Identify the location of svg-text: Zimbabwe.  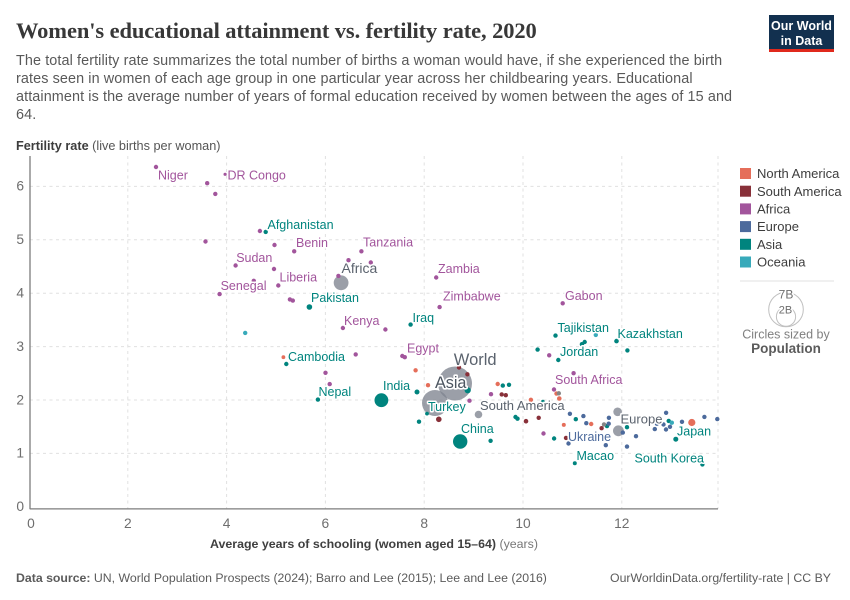
(472, 297).